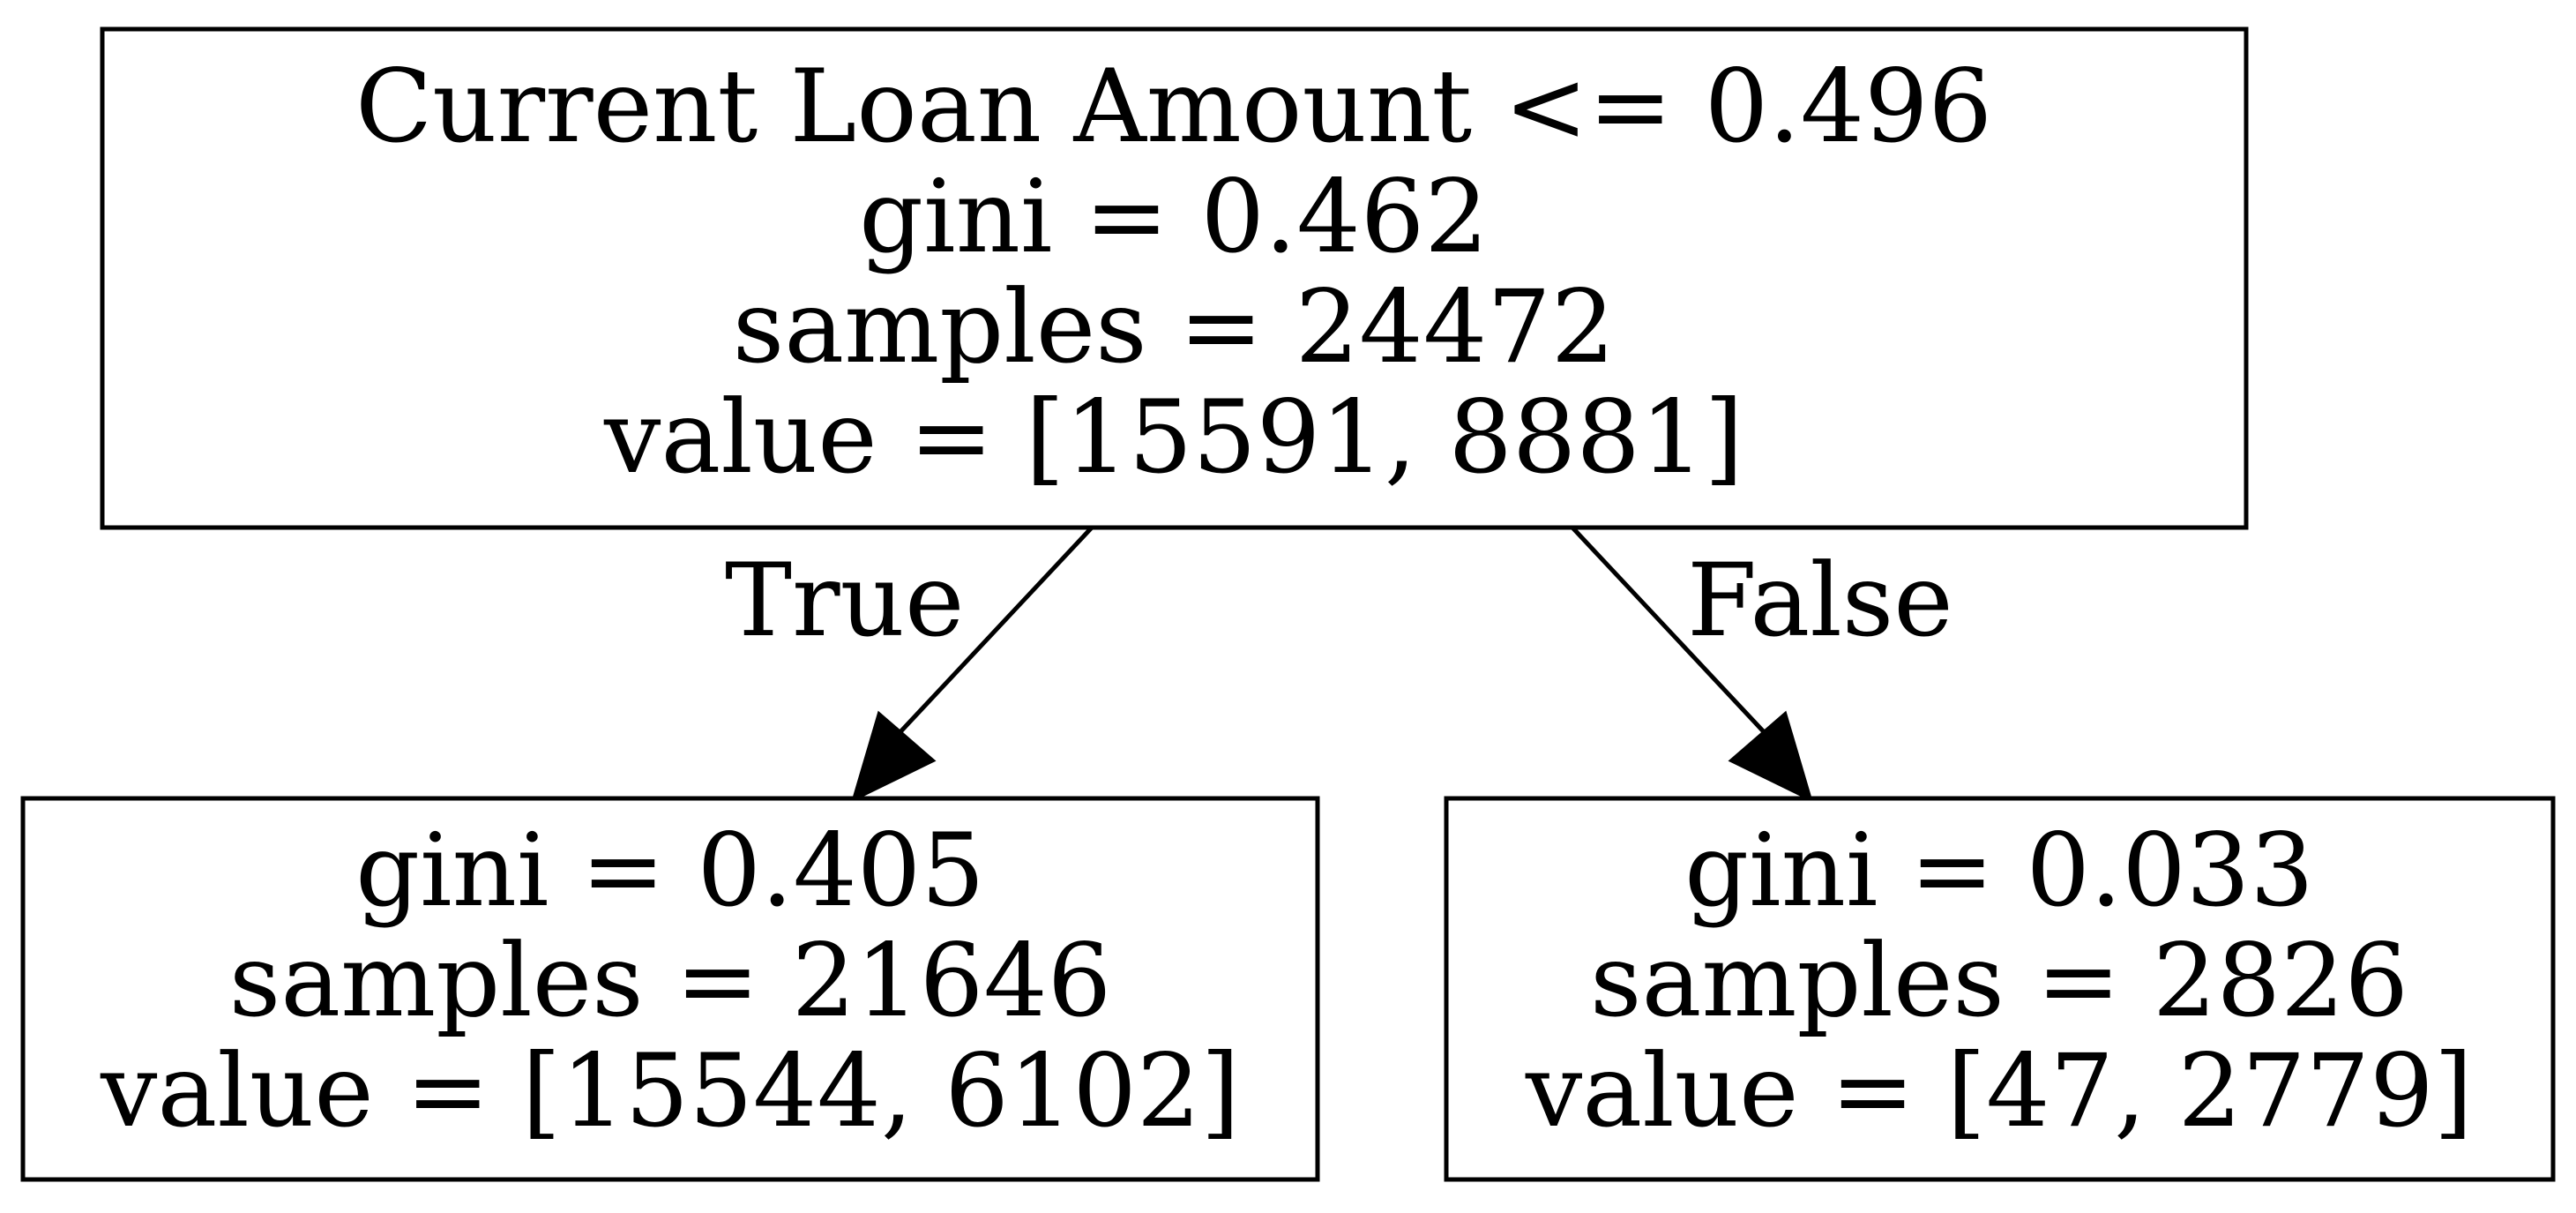 This screenshot has height=1213, width=2576. I want to click on edge-false-label: False, so click(1820, 600).